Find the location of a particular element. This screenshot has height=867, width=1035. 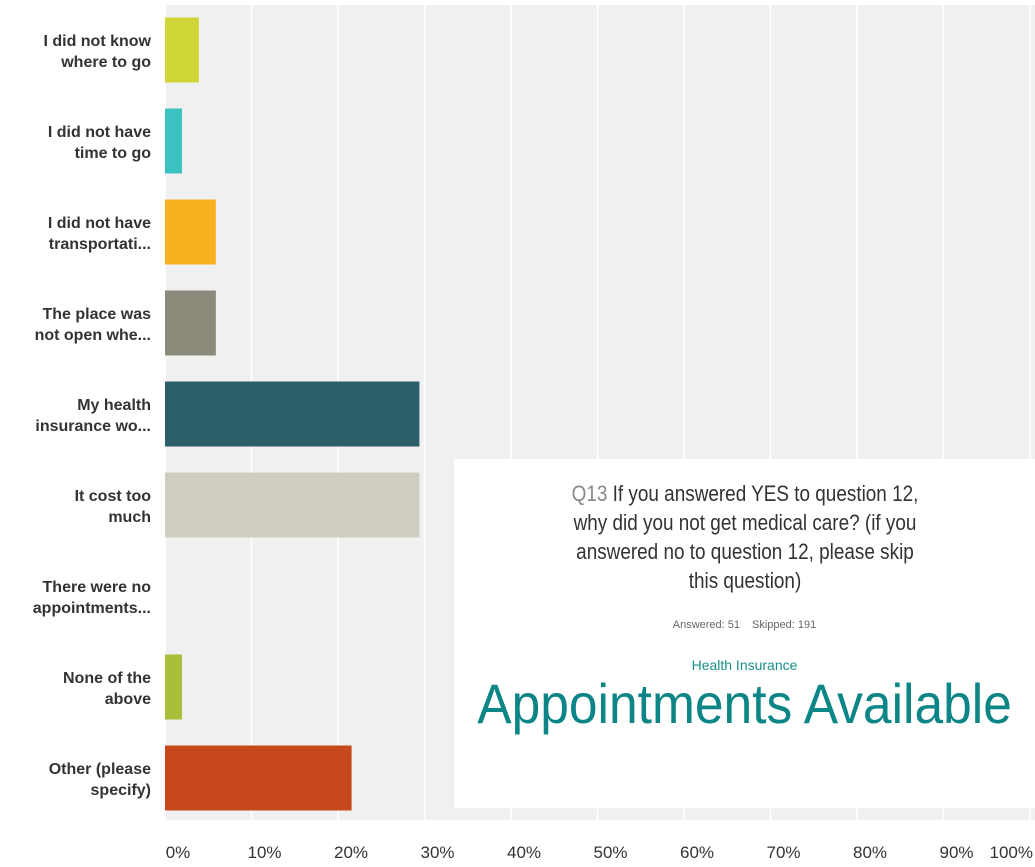

category-label: I did not know where to go is located at coordinates (97, 52).